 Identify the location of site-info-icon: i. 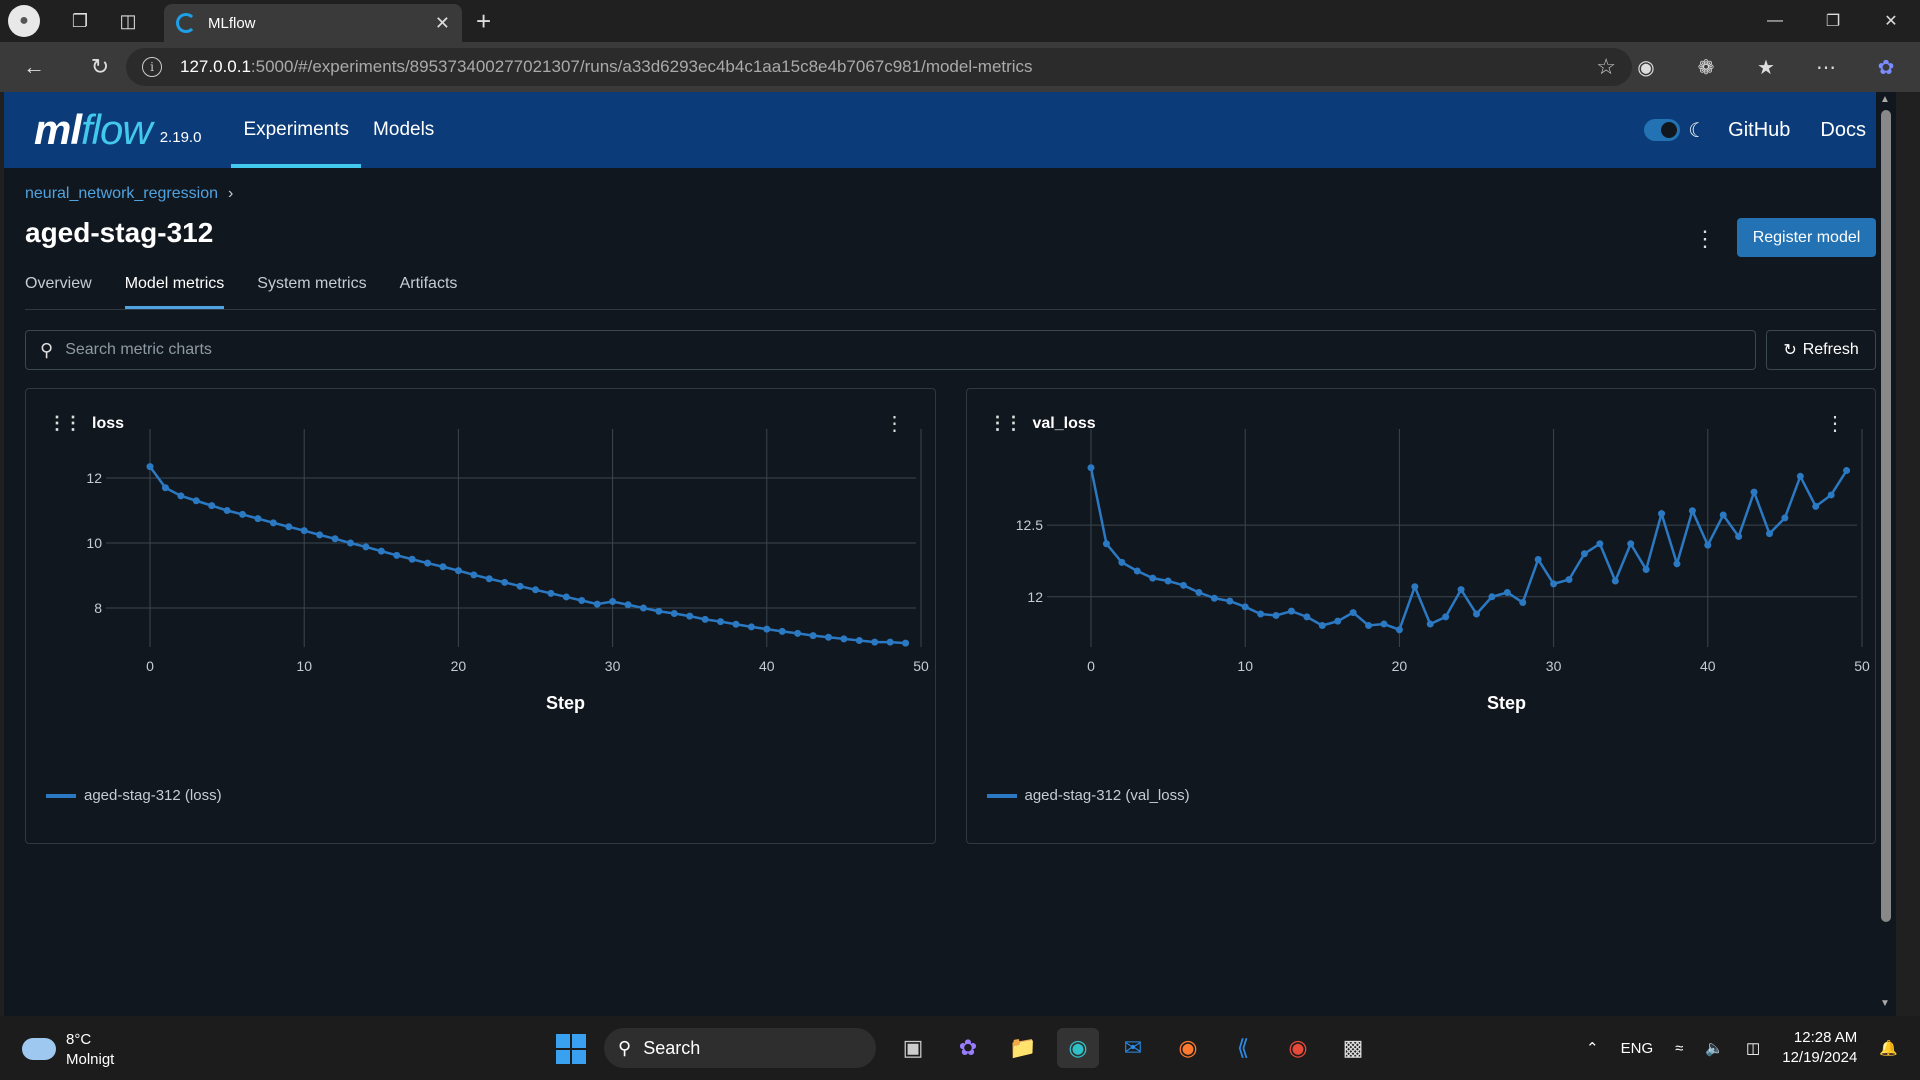
(152, 67).